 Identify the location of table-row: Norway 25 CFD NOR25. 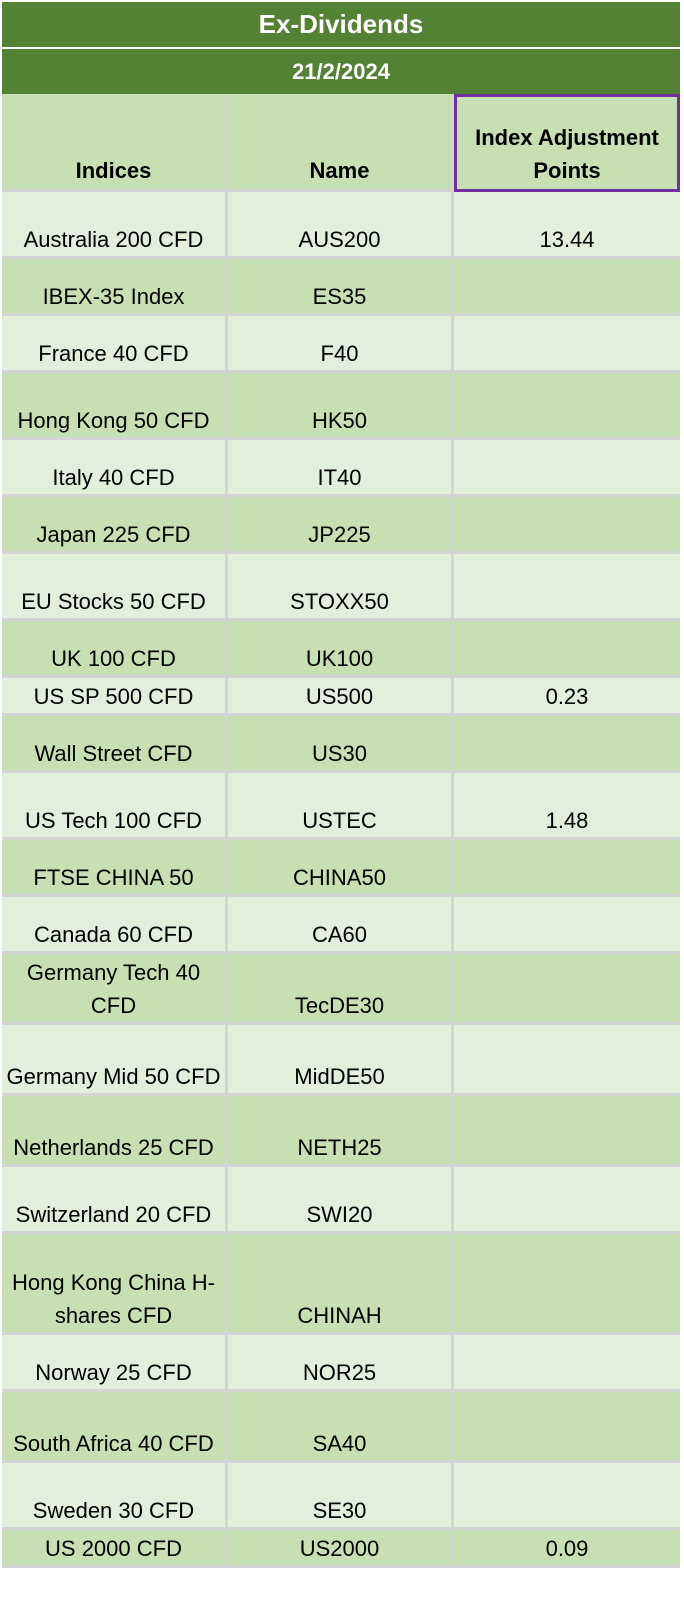
(341, 1363).